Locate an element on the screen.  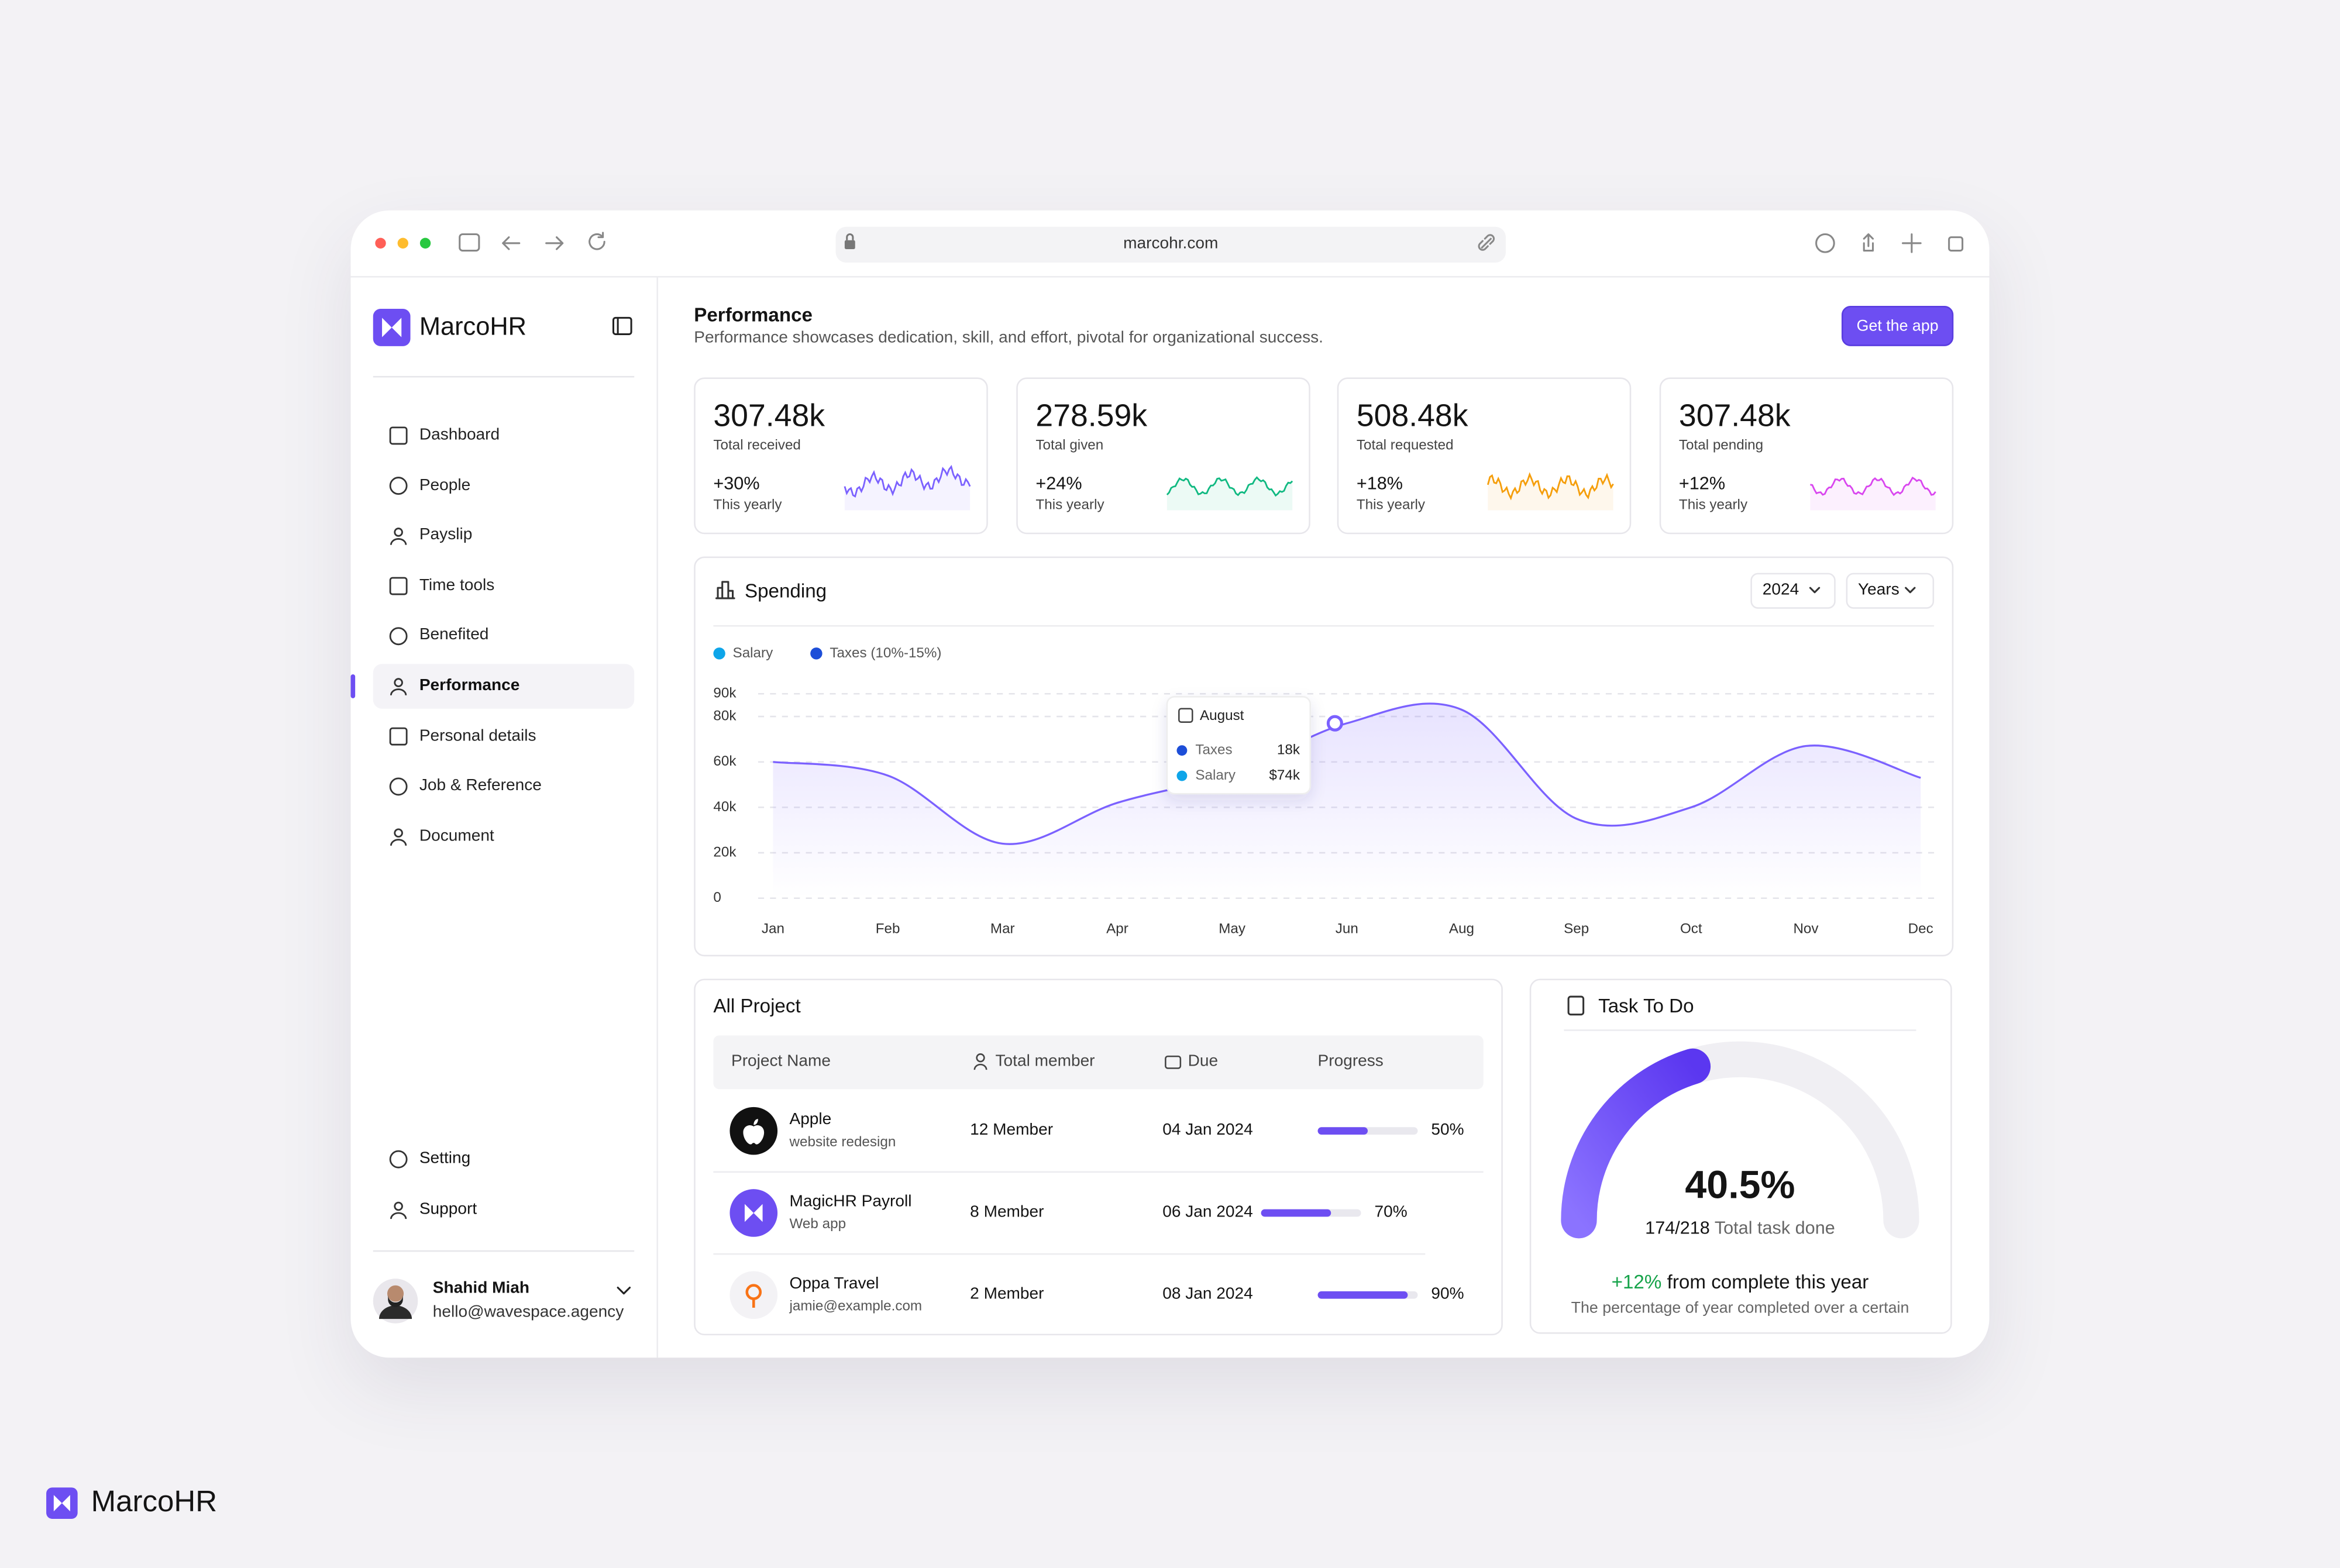
tabs-icon is located at coordinates (1956, 244).